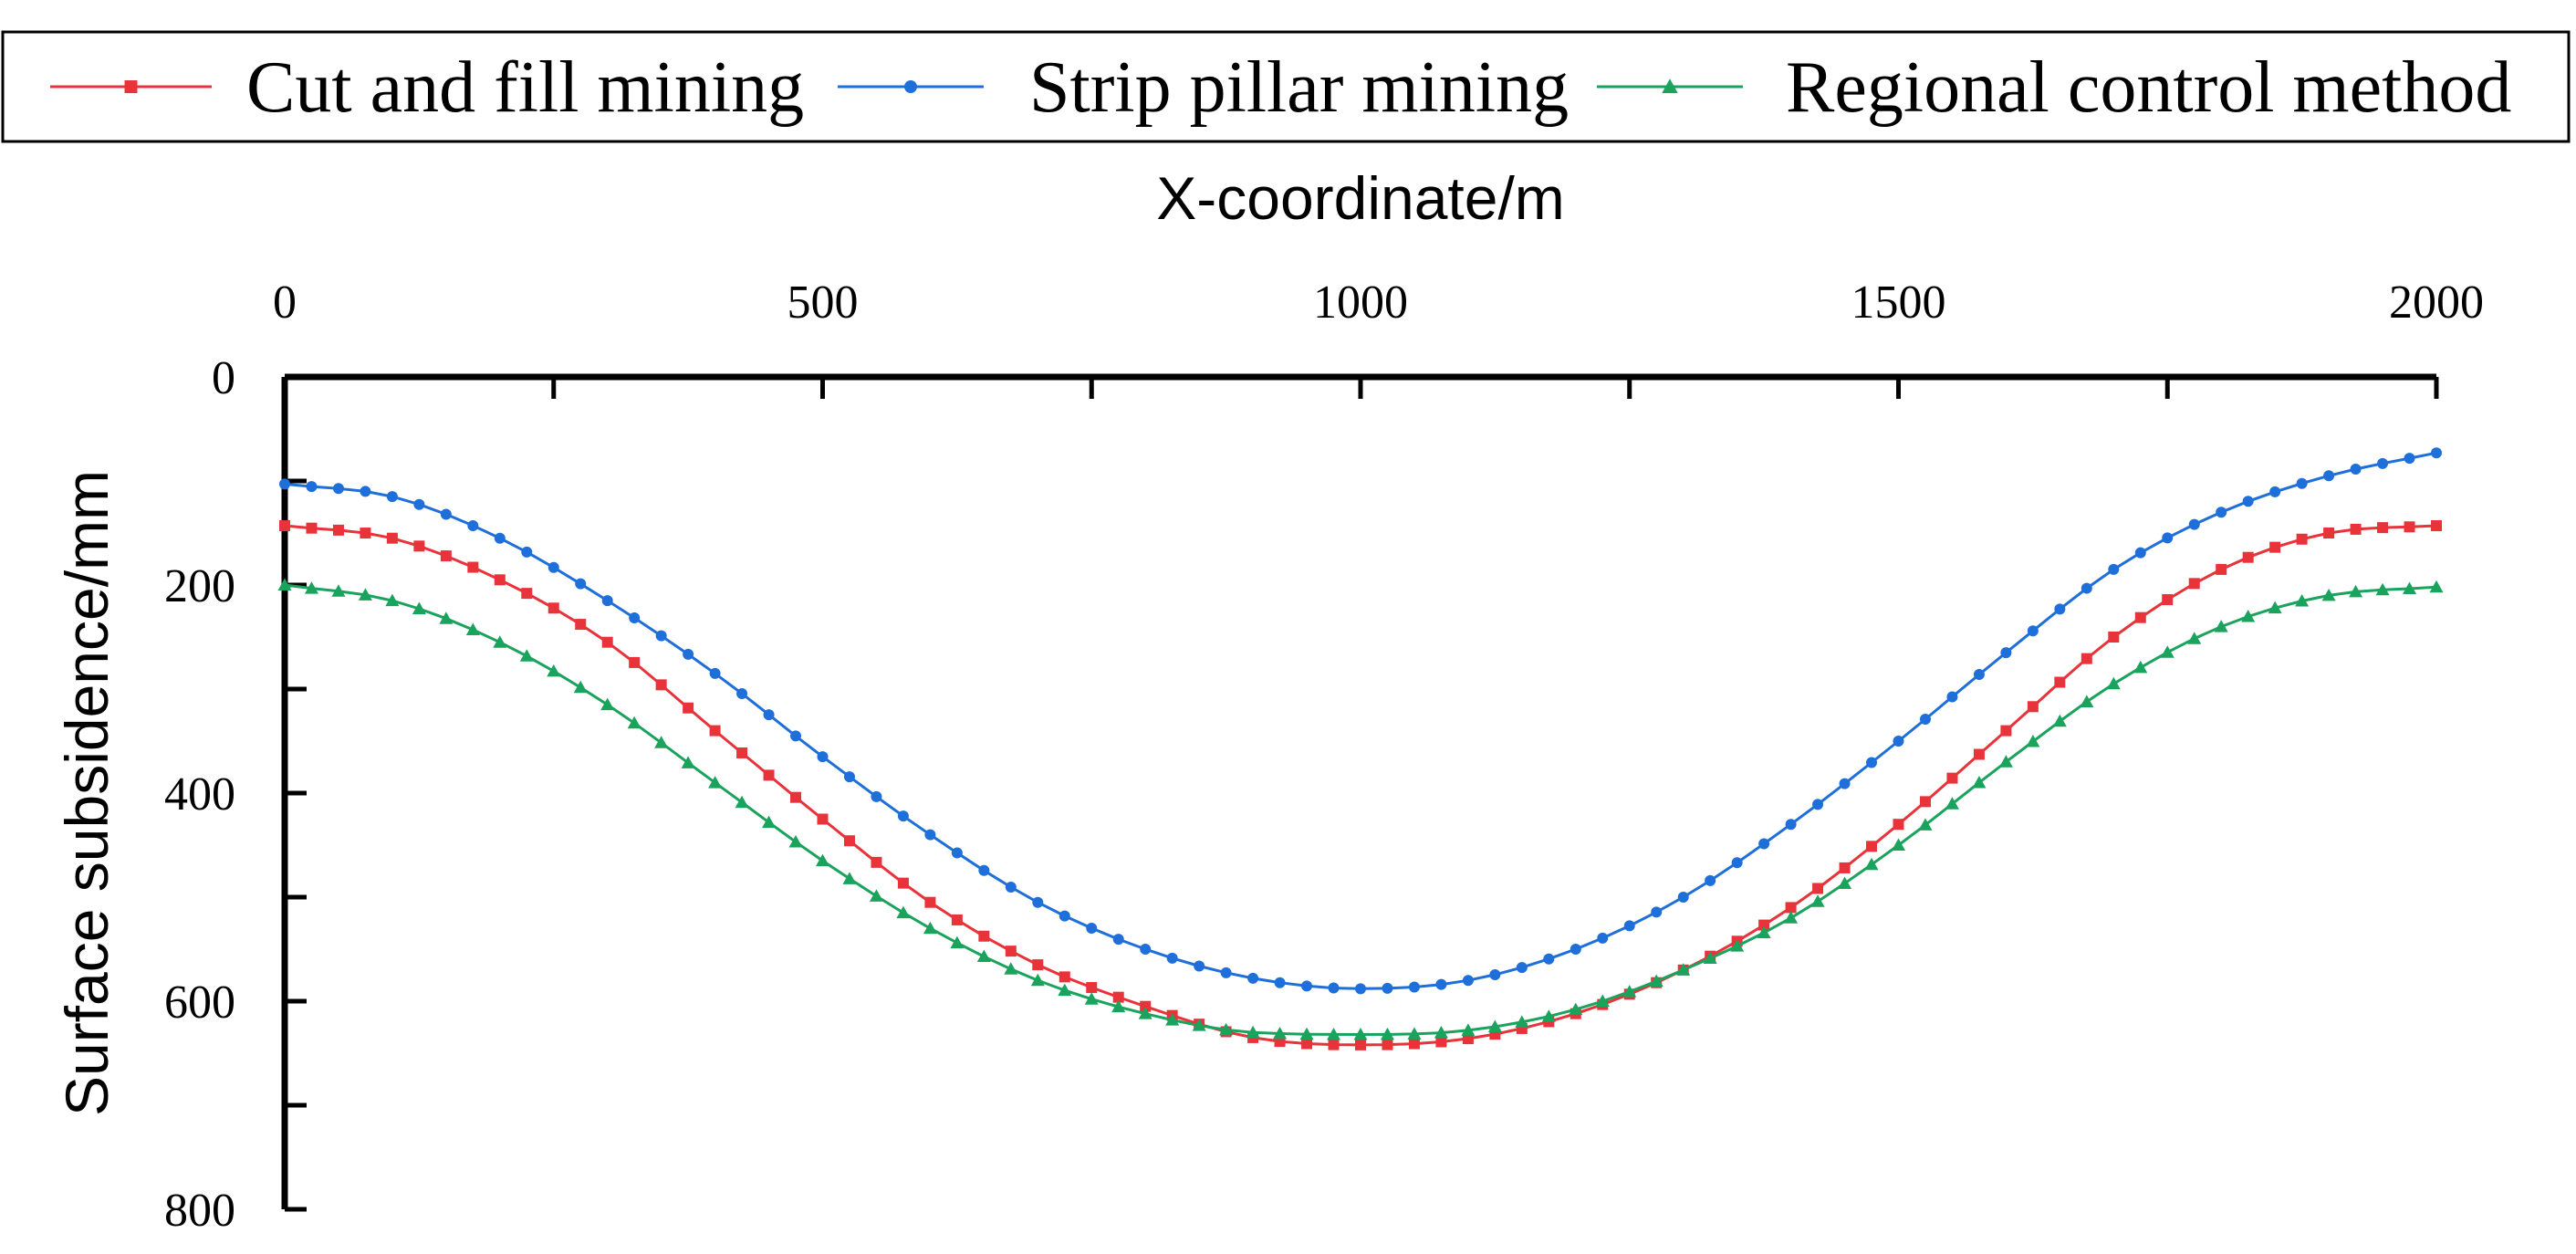  I want to click on y-axis-title: Surface subsidence/mm, so click(86, 793).